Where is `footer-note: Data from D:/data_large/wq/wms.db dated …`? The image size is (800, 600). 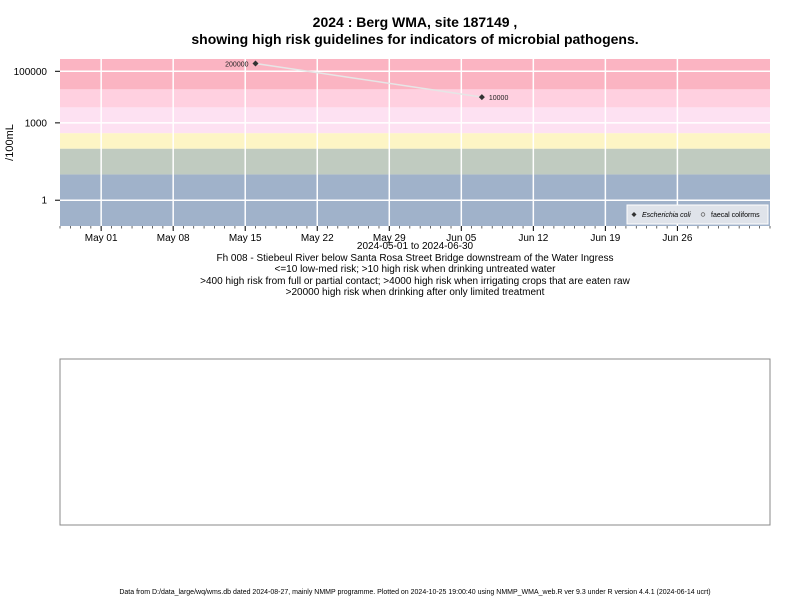
footer-note: Data from D:/data_large/wq/wms.db dated … is located at coordinates (415, 592).